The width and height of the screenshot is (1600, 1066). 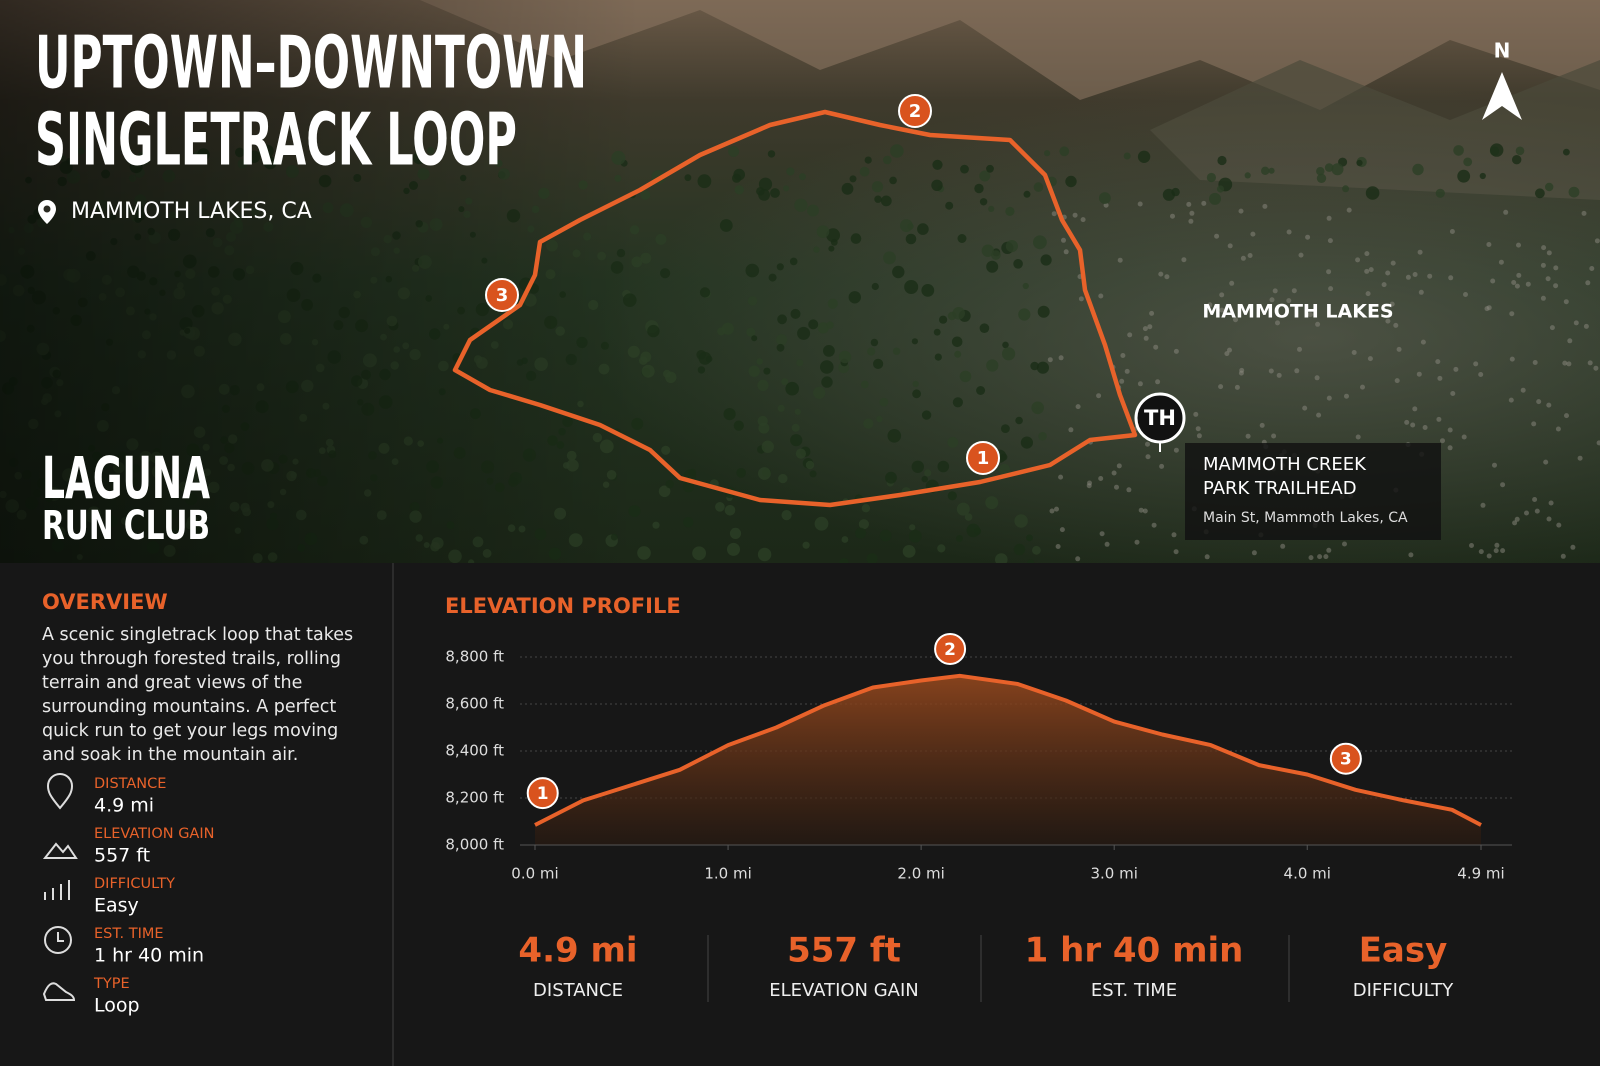 I want to click on waypoint: 1 2 3, so click(x=742, y=284).